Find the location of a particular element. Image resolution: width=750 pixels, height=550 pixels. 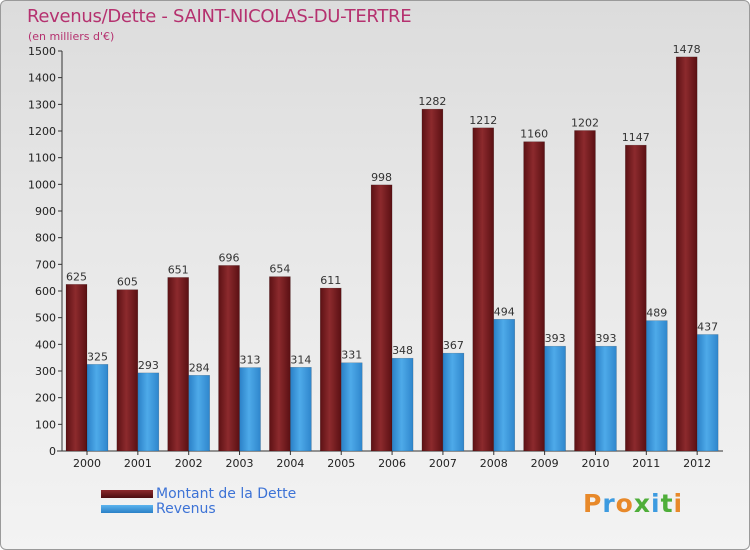

x-tick-label: 2006 is located at coordinates (392, 463).